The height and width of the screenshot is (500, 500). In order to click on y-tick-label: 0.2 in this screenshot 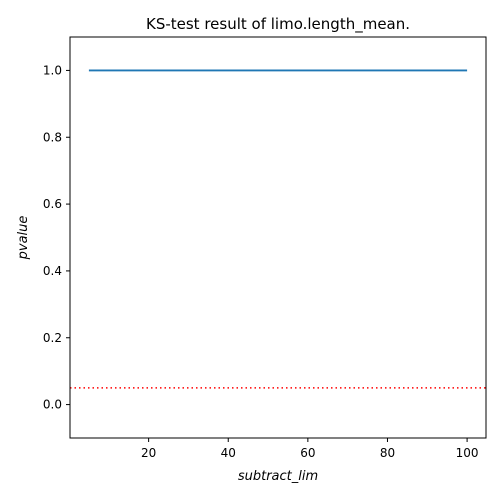, I will do `click(52, 338)`.